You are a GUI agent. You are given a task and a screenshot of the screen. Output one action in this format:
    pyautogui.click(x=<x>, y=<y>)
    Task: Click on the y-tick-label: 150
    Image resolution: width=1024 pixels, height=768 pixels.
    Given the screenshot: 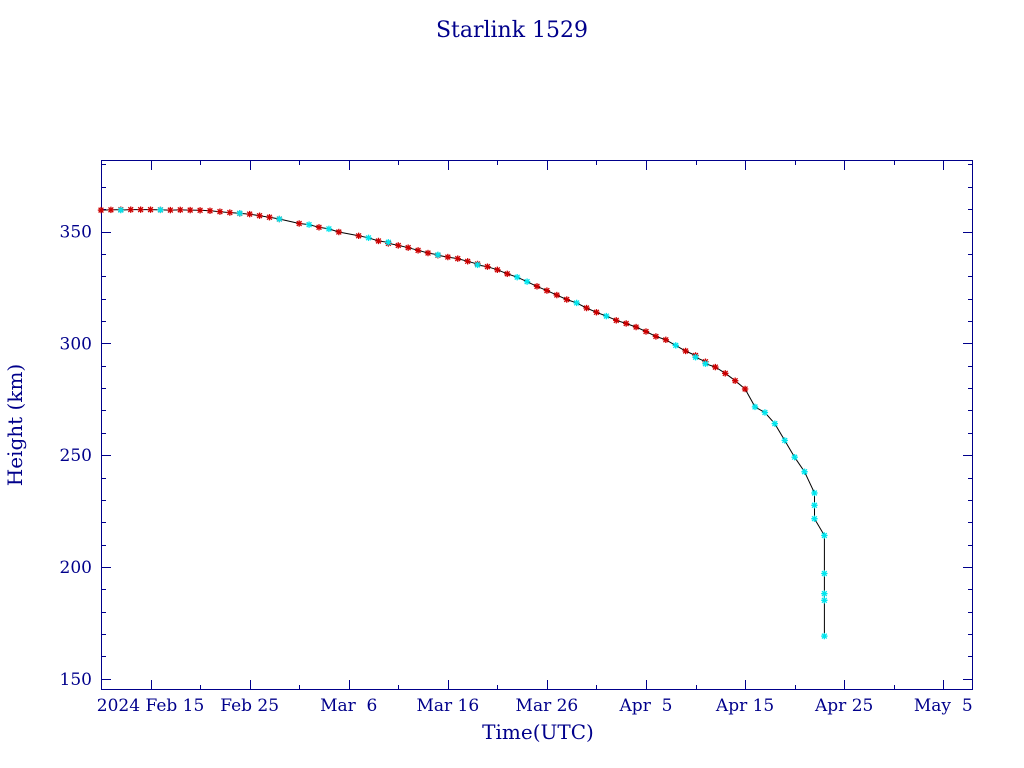 What is the action you would take?
    pyautogui.click(x=76, y=680)
    